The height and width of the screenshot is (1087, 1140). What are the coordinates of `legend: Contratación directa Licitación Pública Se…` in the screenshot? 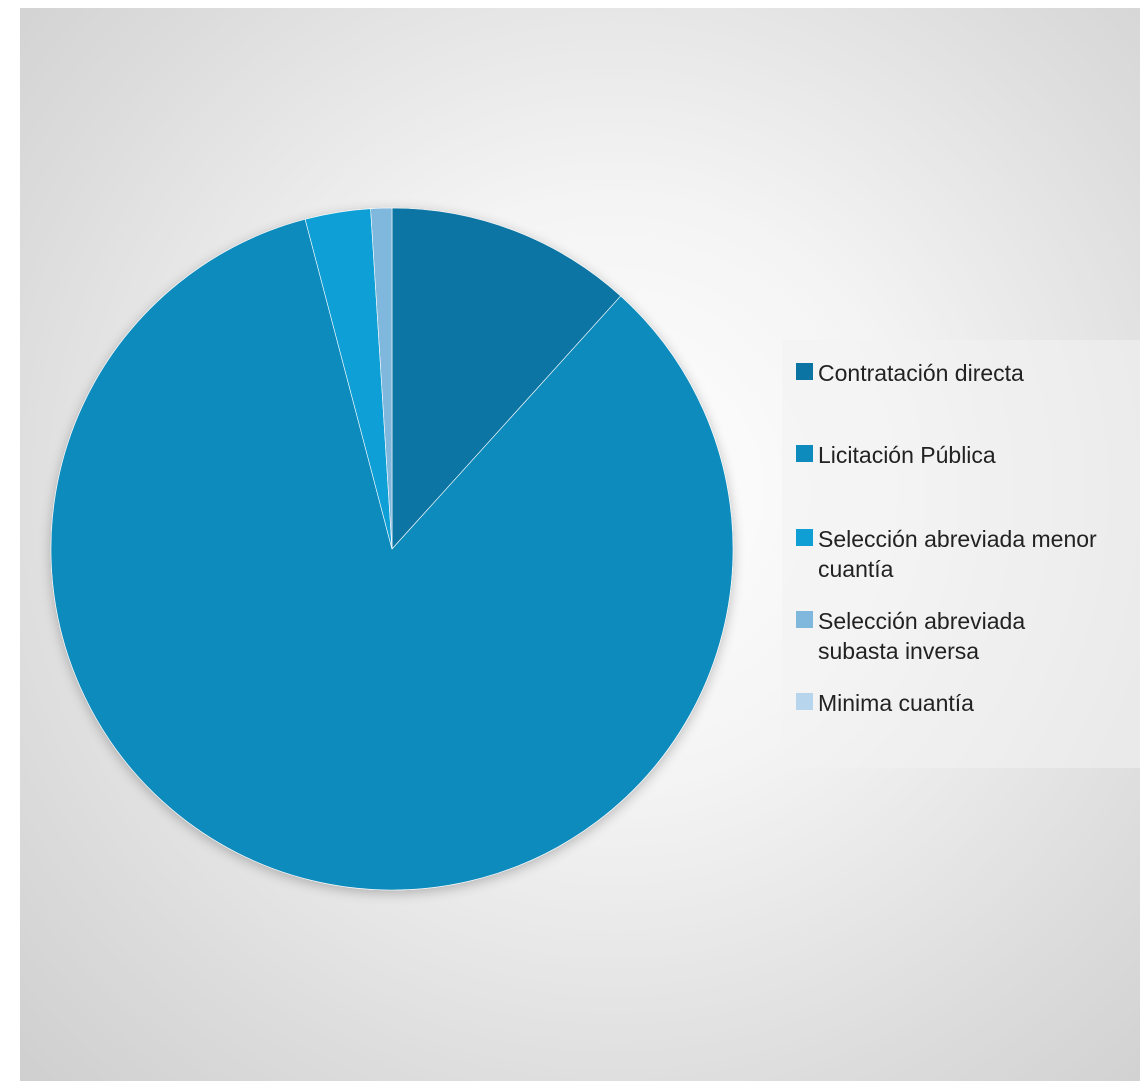 It's located at (961, 554).